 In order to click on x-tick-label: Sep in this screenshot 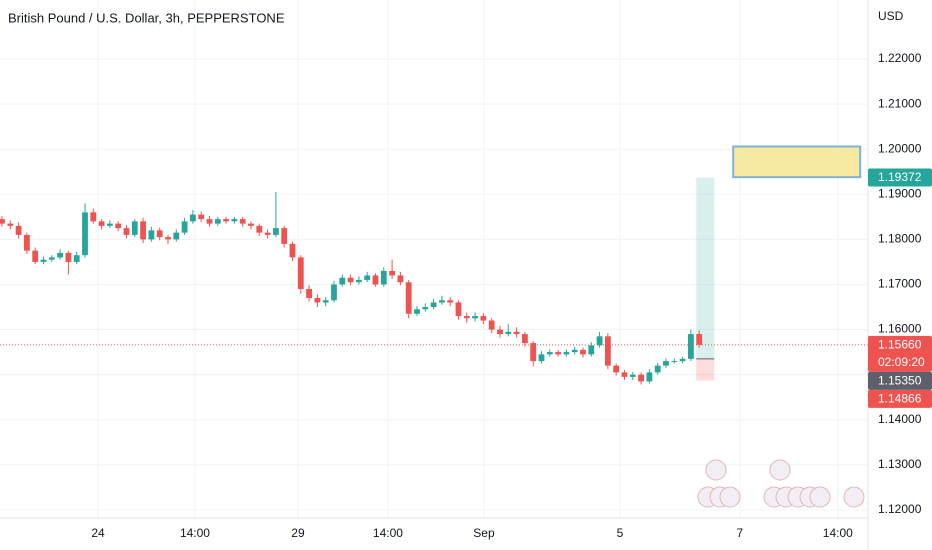, I will do `click(484, 533)`.